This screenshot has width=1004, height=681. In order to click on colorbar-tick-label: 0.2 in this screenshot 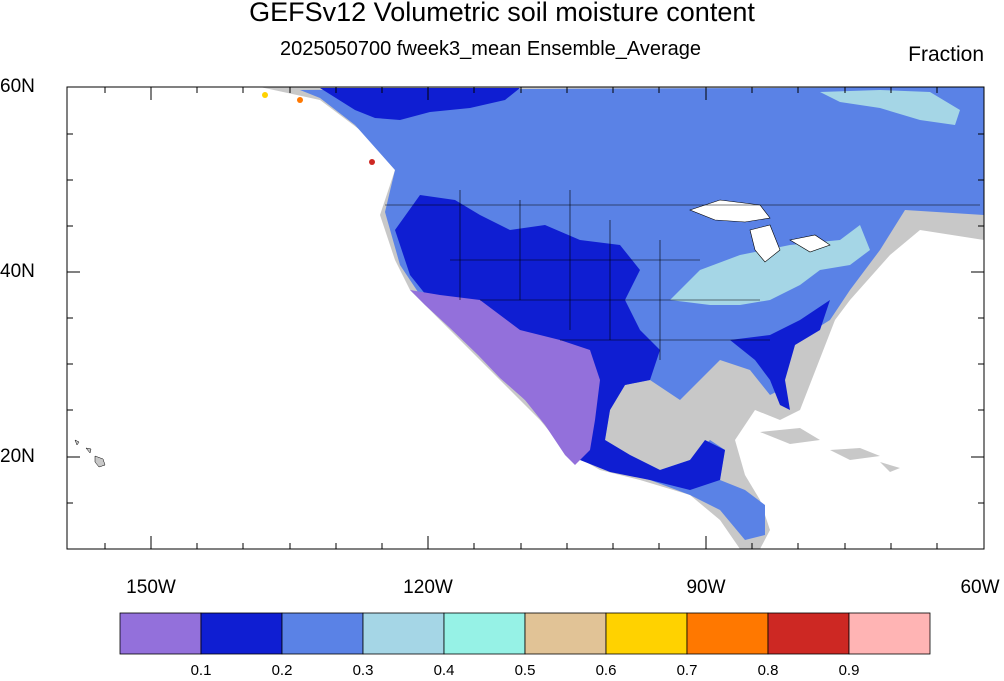, I will do `click(282, 670)`.